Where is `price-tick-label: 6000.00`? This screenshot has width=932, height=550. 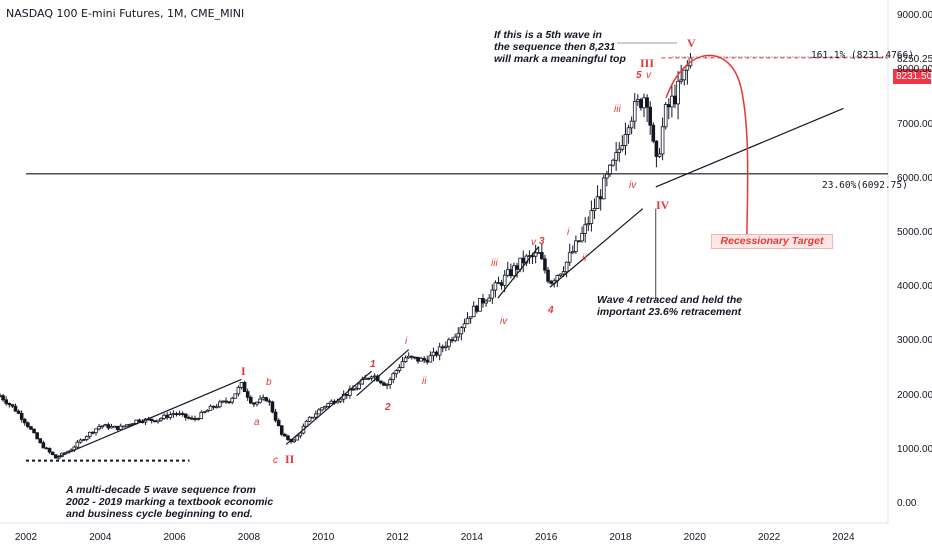
price-tick-label: 6000.00 is located at coordinates (914, 178).